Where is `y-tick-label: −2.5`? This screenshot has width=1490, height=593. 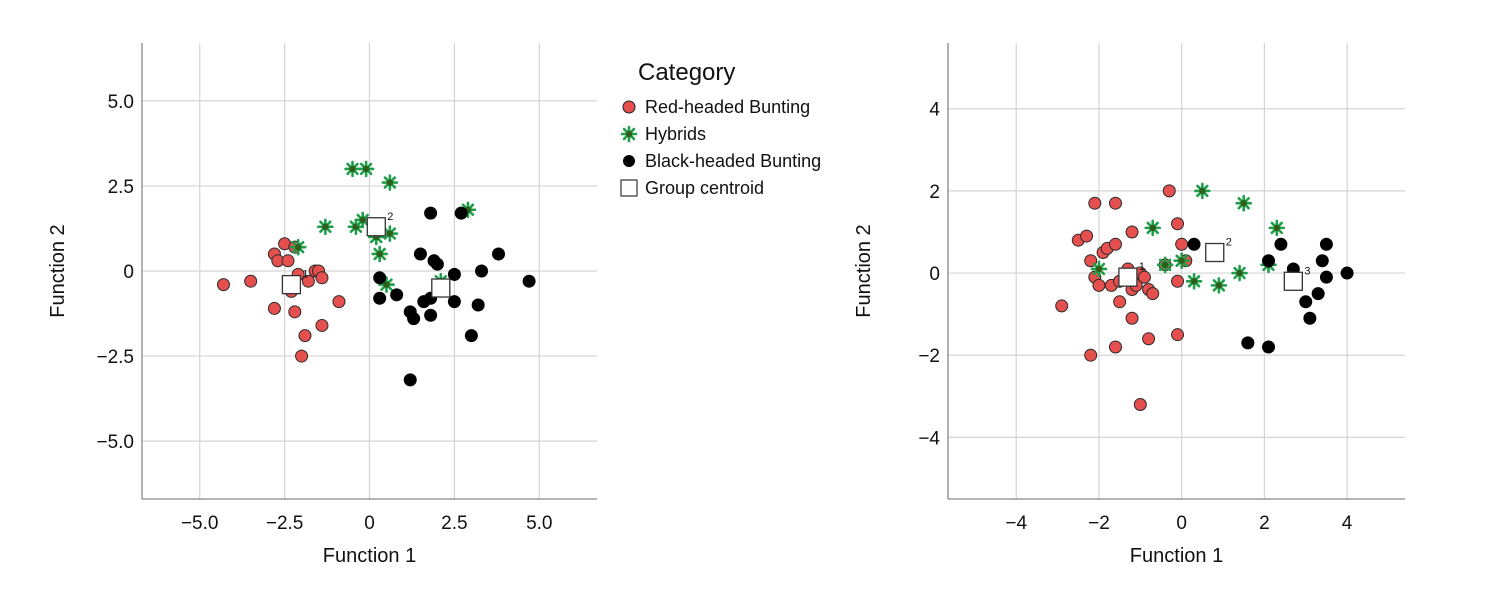 y-tick-label: −2.5 is located at coordinates (115, 357).